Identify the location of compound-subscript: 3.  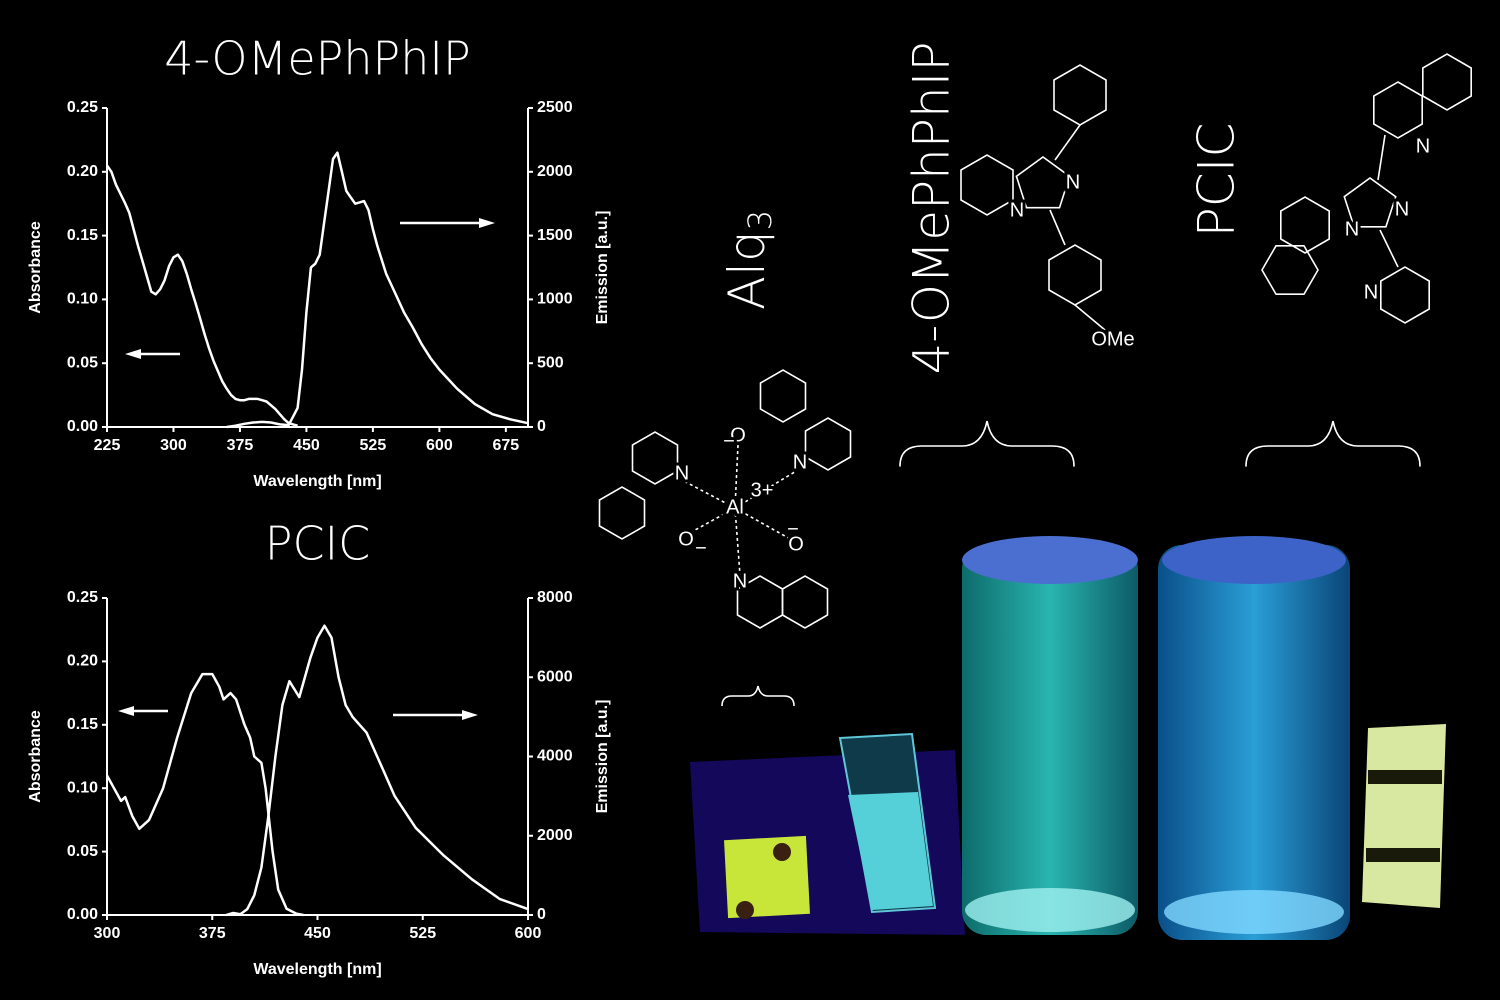
(760, 220).